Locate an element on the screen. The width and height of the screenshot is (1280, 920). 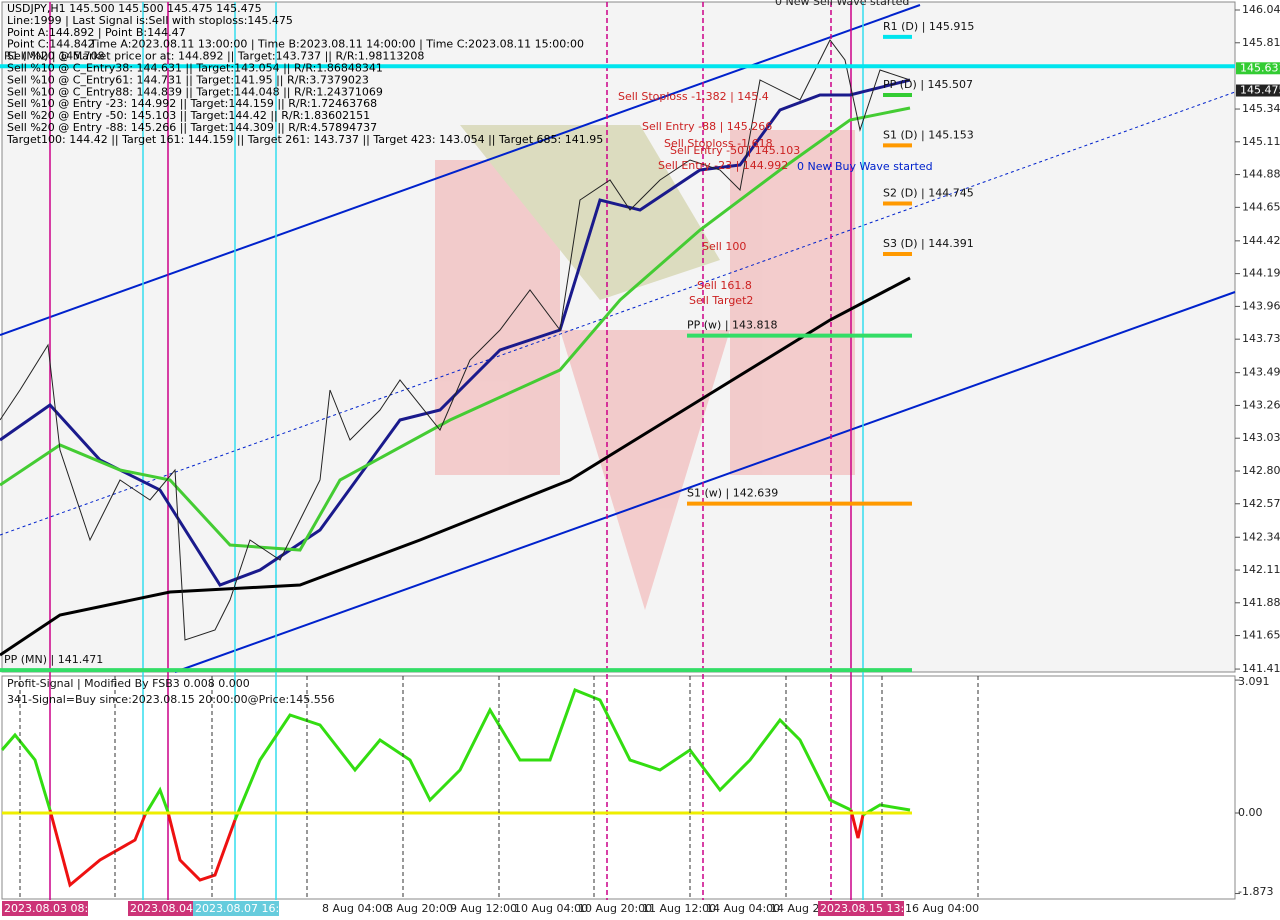
annotation: Sell Stoploss -1.382 | 145.4 is located at coordinates (693, 96).